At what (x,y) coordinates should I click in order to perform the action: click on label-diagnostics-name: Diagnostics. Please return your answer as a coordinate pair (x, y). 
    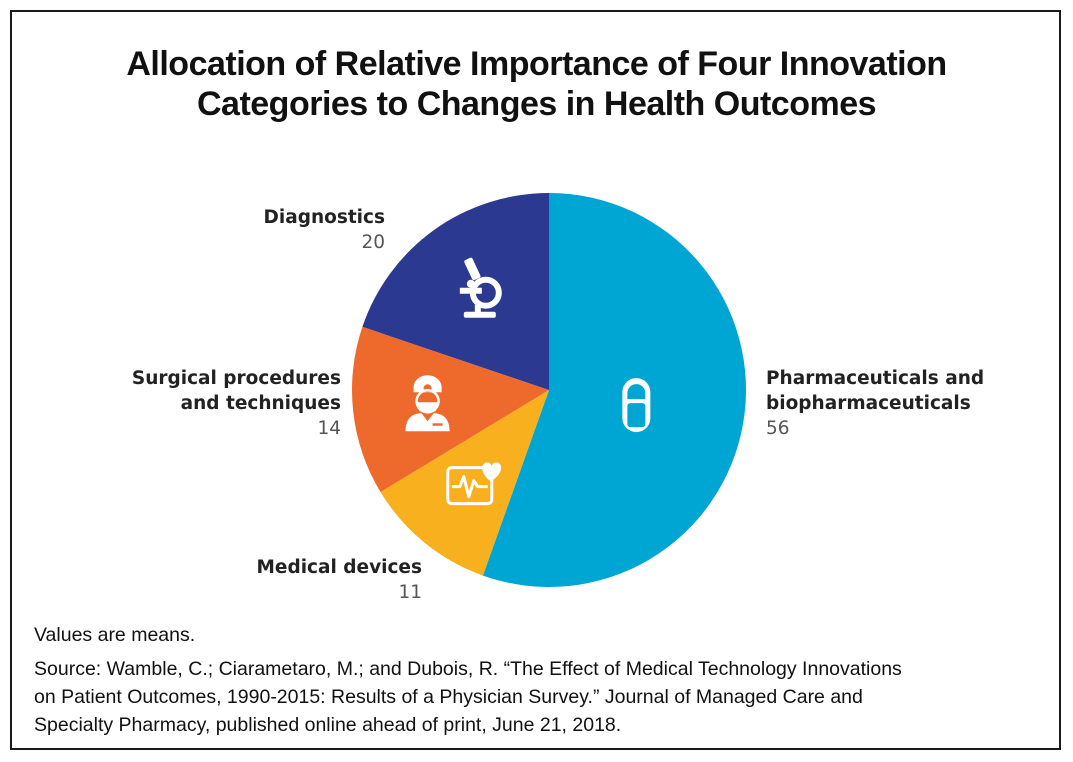
    Looking at the image, I should click on (324, 217).